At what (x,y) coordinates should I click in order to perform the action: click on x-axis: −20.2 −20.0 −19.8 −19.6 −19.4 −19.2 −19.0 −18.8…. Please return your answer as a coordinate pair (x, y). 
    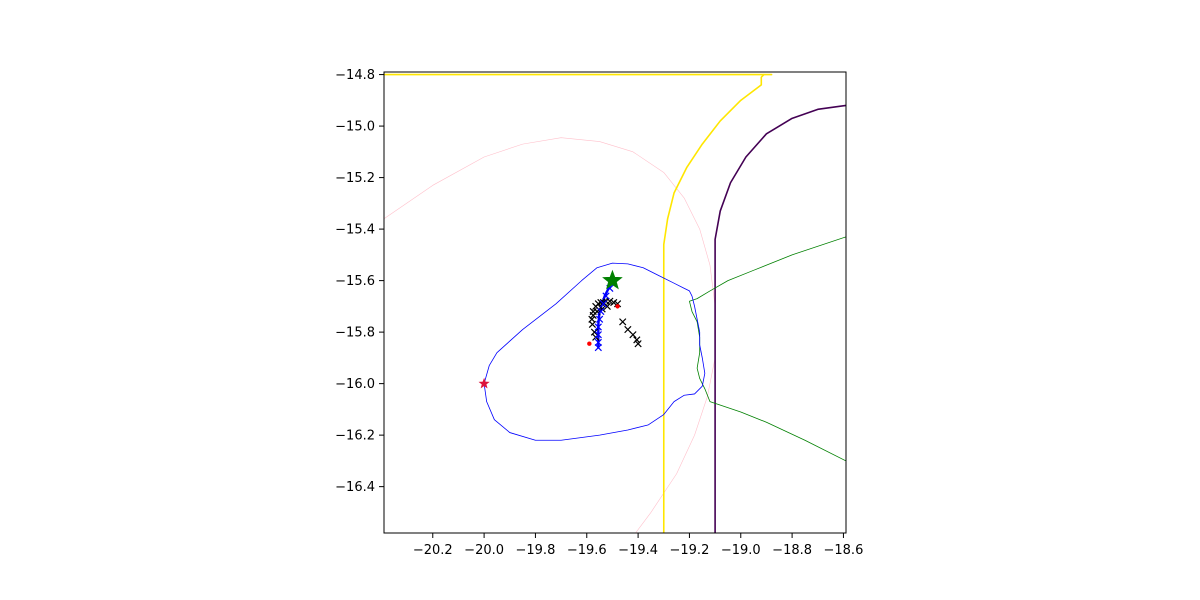
    Looking at the image, I should click on (638, 545).